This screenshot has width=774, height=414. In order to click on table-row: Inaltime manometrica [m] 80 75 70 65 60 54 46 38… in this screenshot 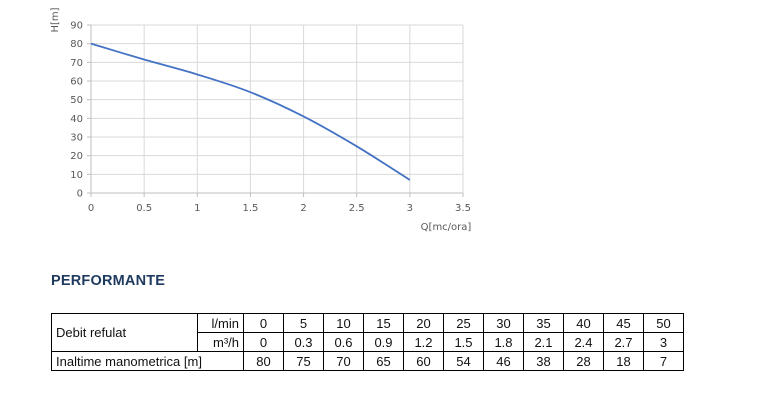, I will do `click(367, 361)`.